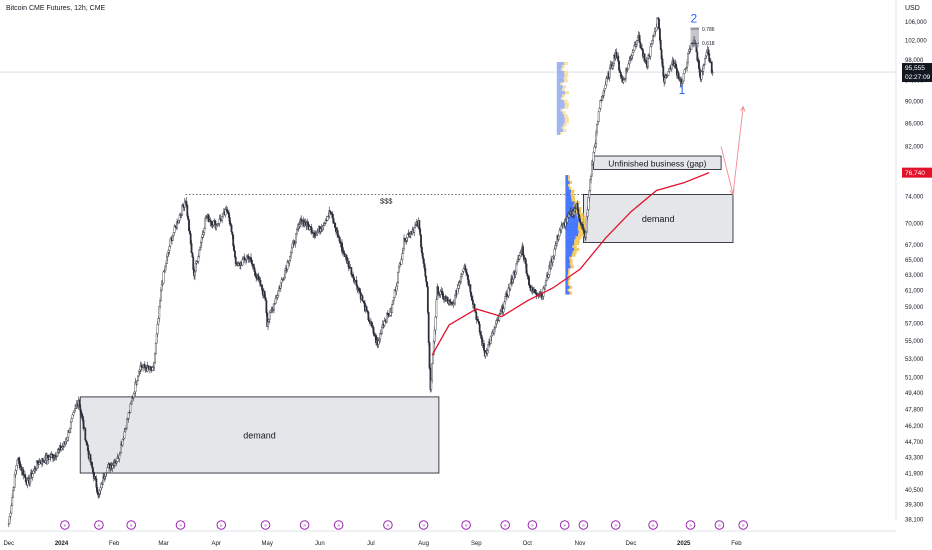  I want to click on price-scale-background, so click(914, 260).